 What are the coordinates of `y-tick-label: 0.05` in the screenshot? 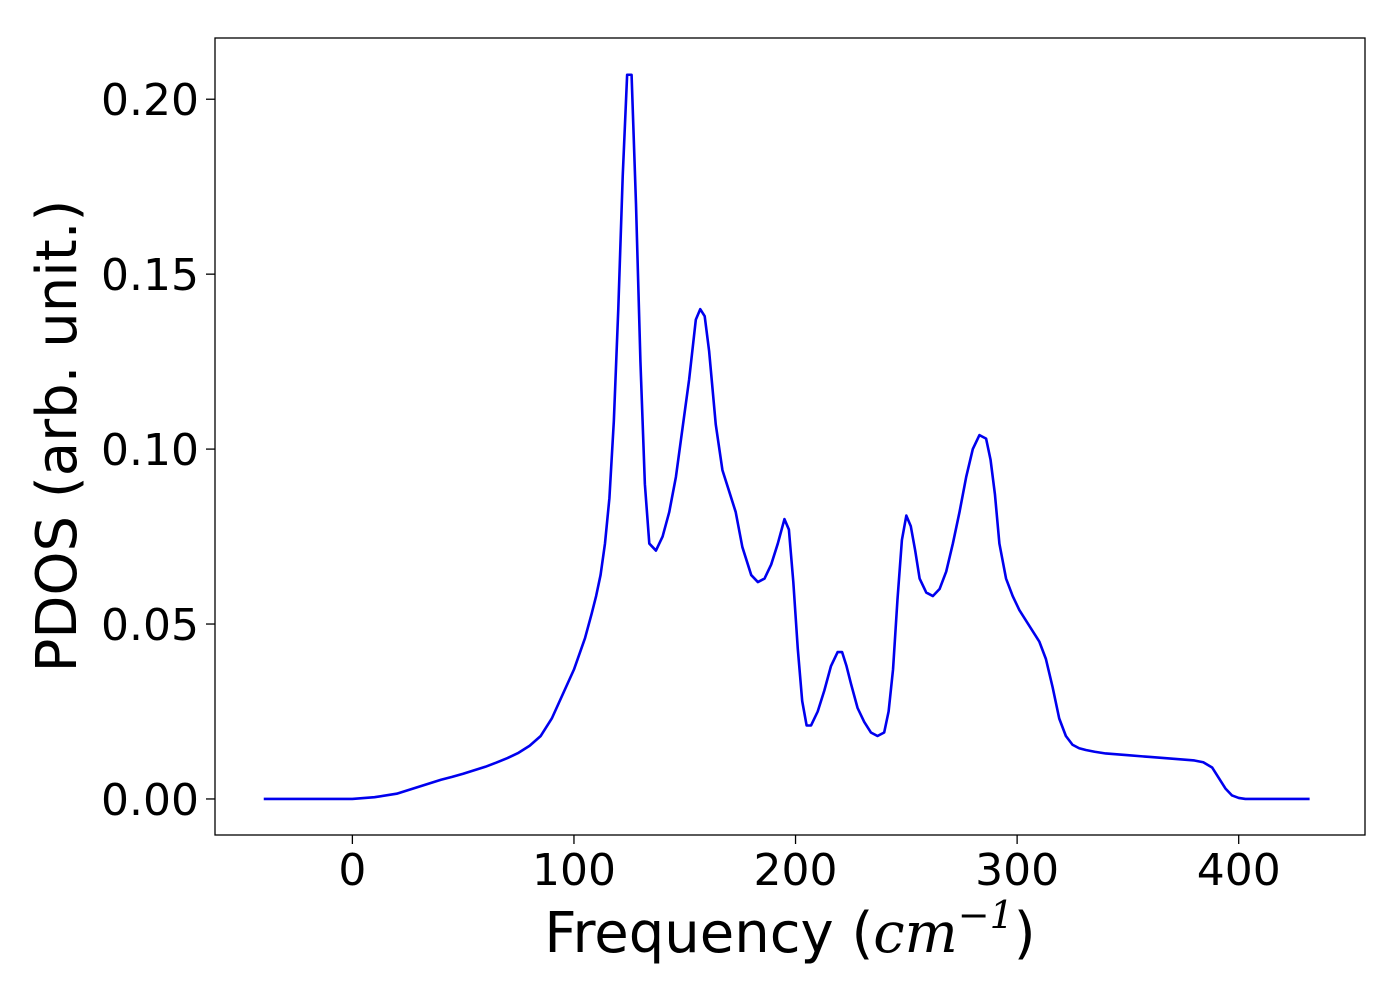 It's located at (150, 625).